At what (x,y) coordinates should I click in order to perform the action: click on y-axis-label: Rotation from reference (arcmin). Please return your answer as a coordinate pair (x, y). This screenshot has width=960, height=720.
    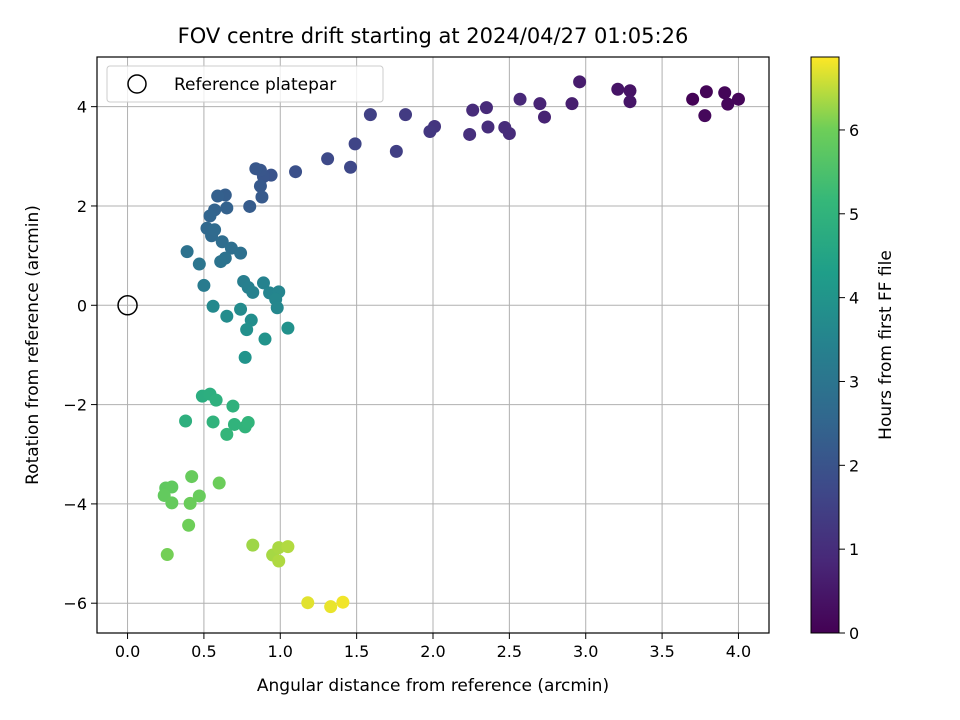
    Looking at the image, I should click on (33, 345).